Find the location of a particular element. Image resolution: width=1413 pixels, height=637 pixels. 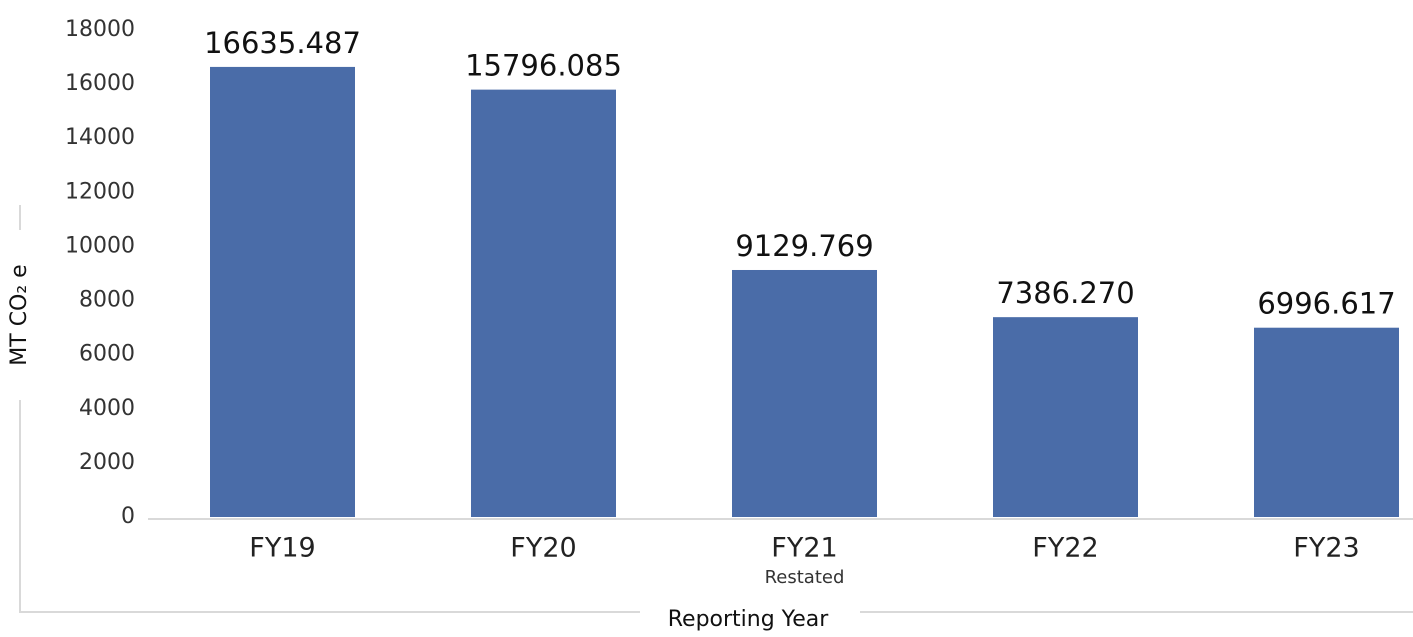

value-label: 9129.769 is located at coordinates (804, 246).